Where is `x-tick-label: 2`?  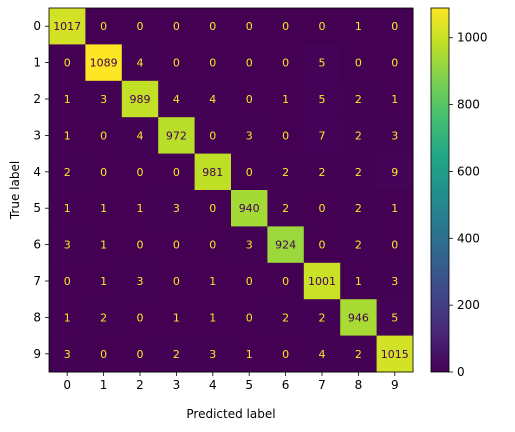 x-tick-label: 2 is located at coordinates (140, 385).